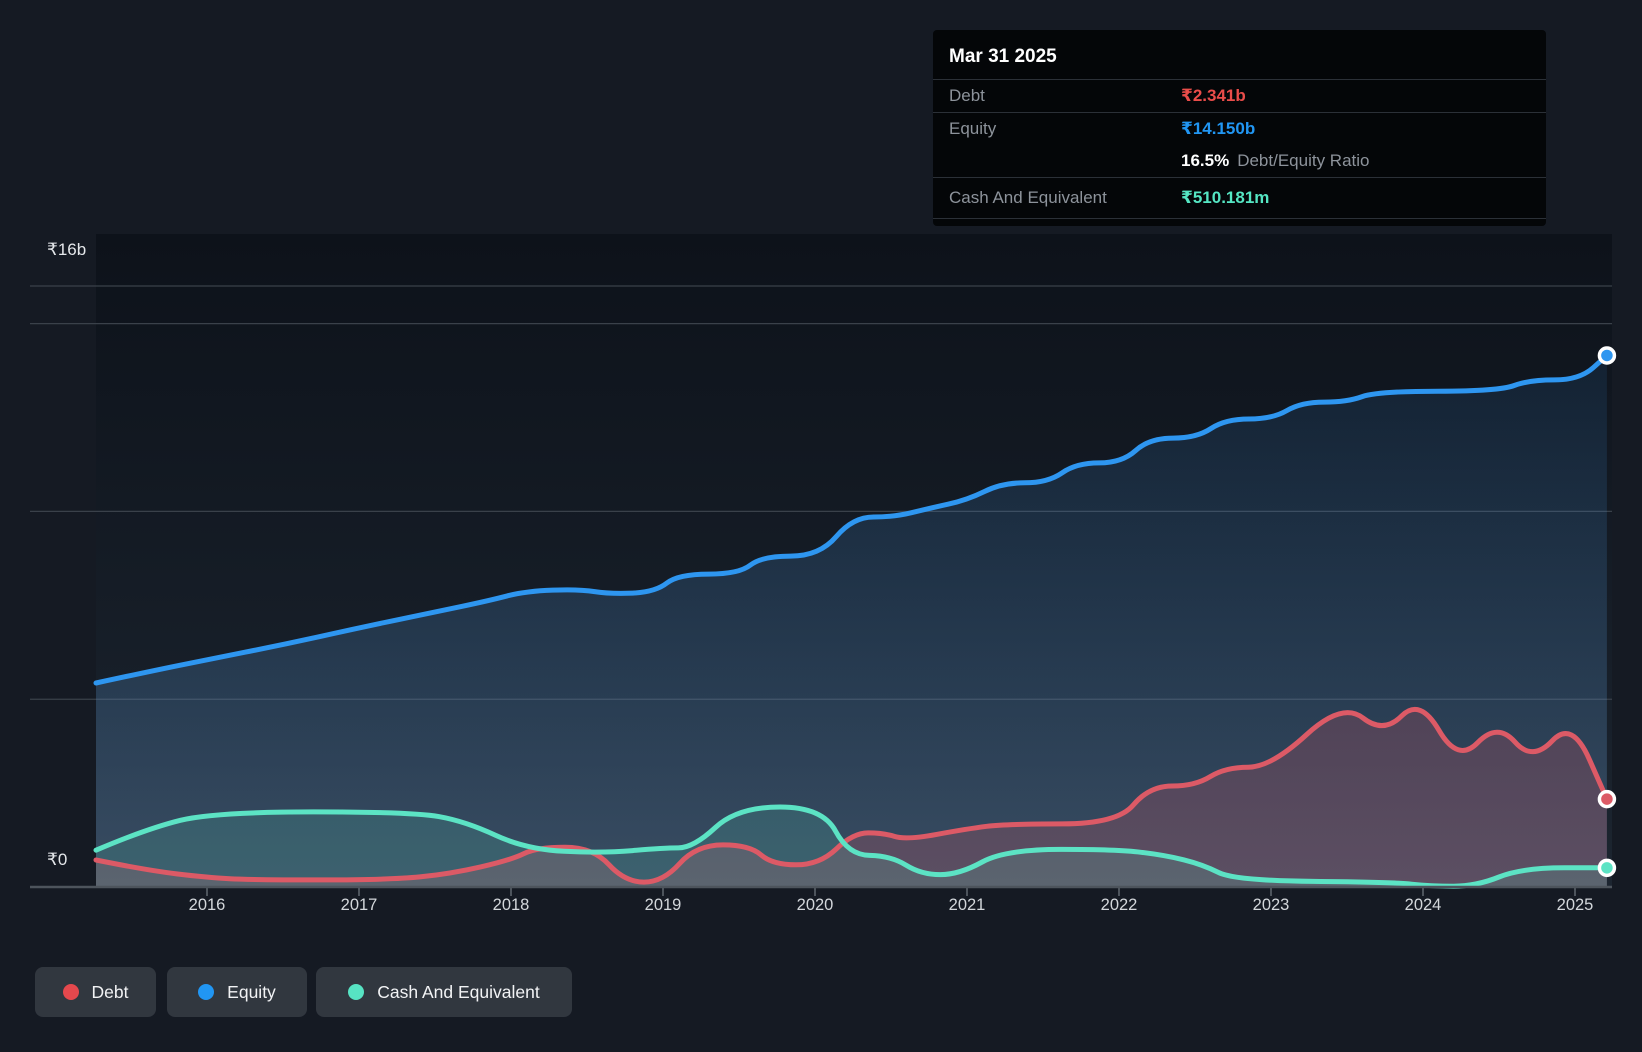  What do you see at coordinates (973, 128) in the screenshot?
I see `tooltip-label: Equity` at bounding box center [973, 128].